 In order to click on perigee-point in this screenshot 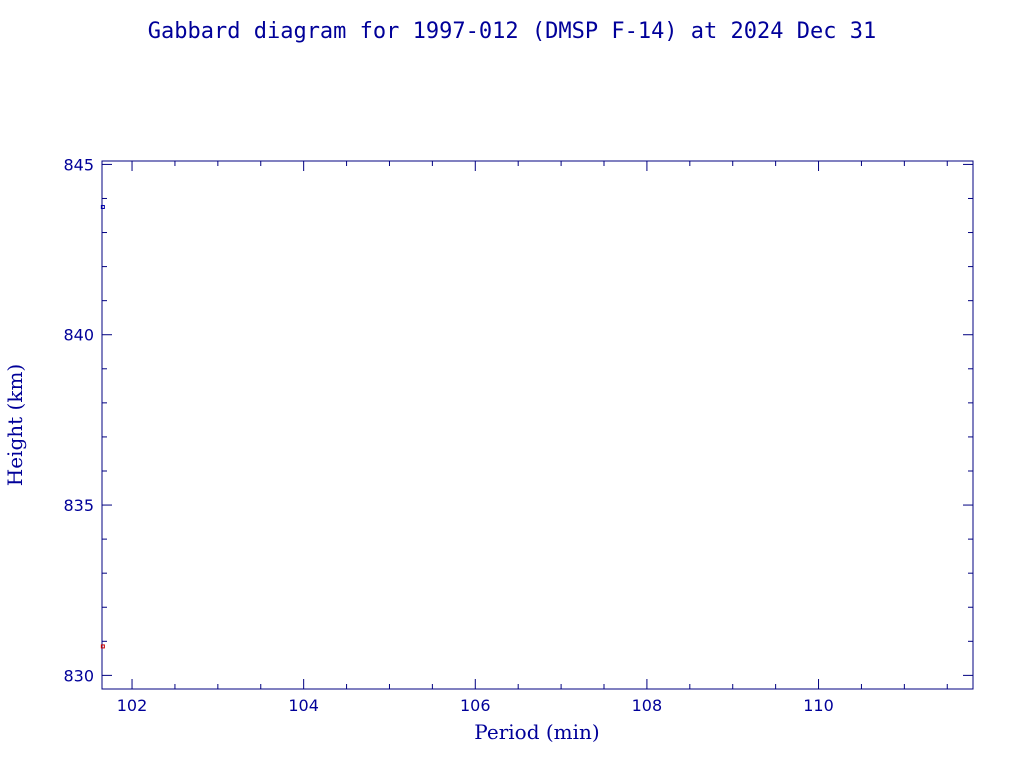, I will do `click(102, 646)`.